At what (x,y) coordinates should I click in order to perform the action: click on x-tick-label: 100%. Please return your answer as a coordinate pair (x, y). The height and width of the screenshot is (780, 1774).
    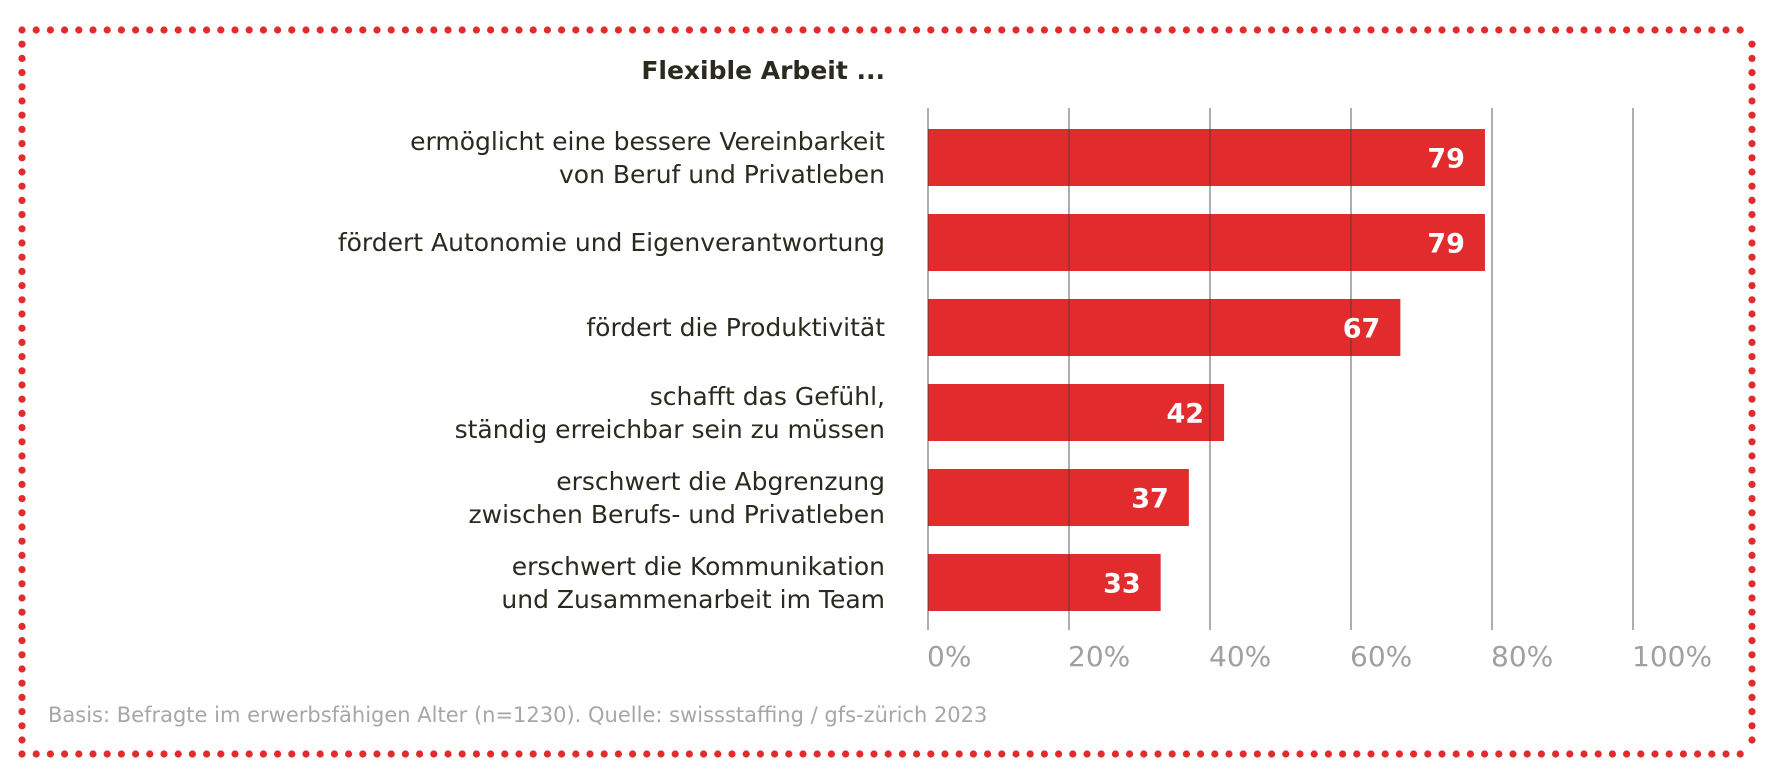
    Looking at the image, I should click on (1672, 656).